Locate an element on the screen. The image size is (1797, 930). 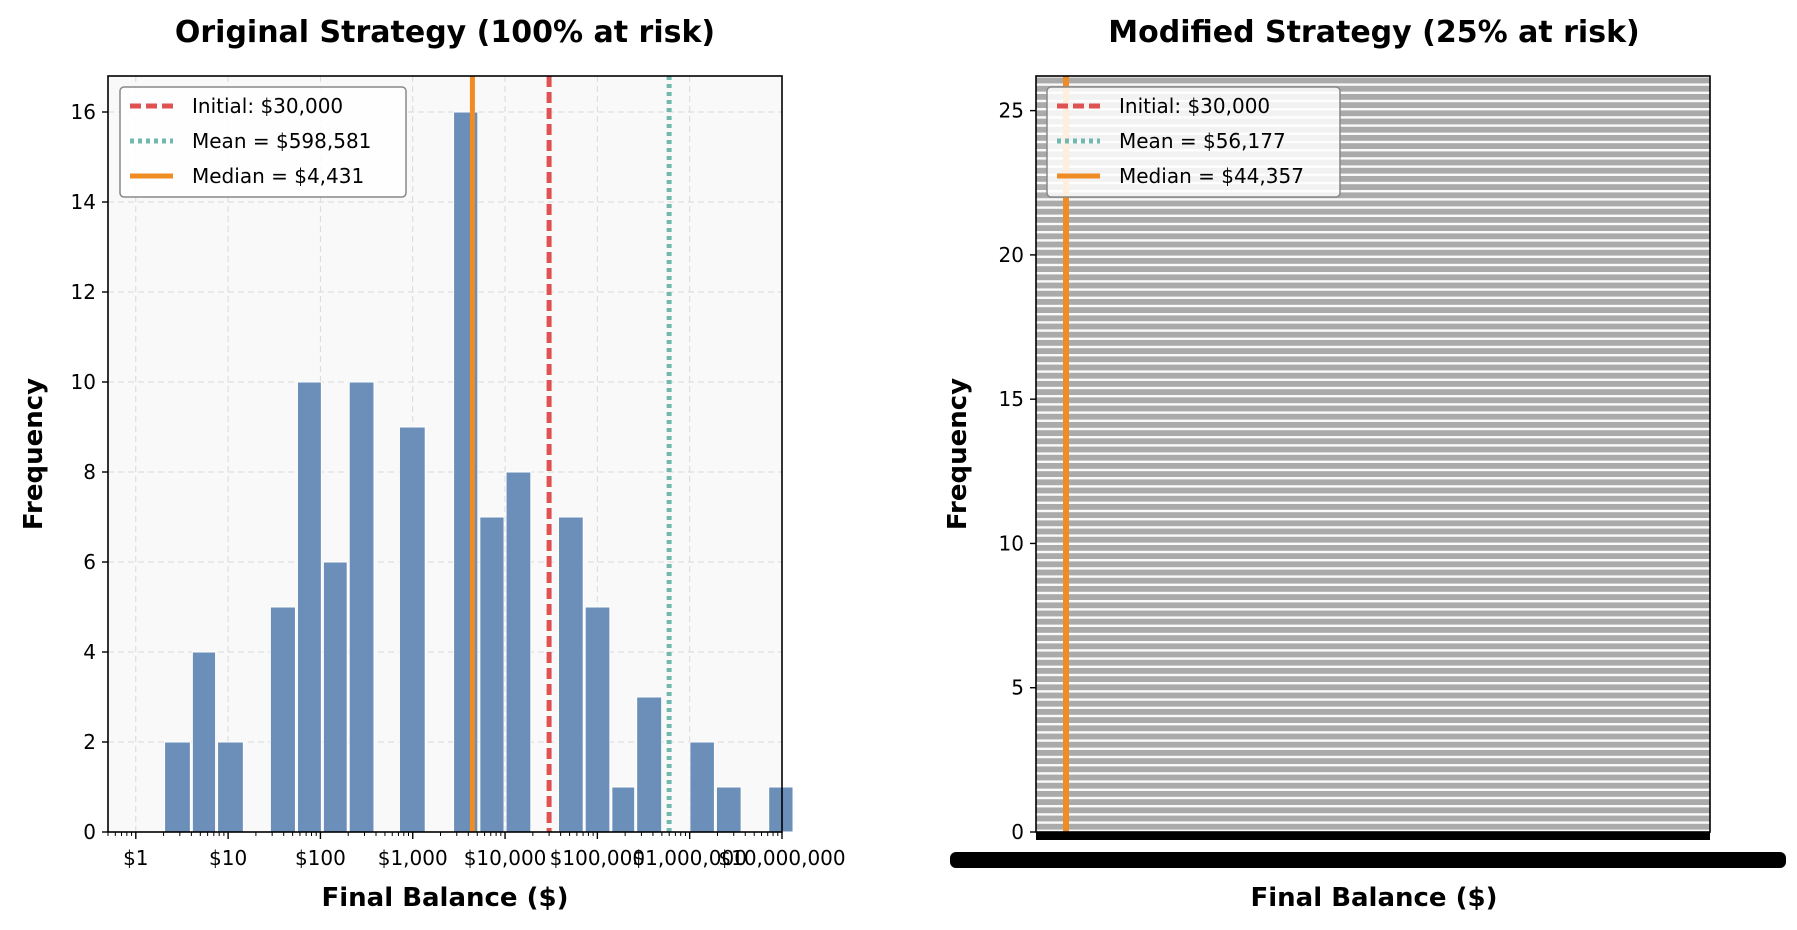
left-x-tick-label: $1,000 is located at coordinates (413, 858).